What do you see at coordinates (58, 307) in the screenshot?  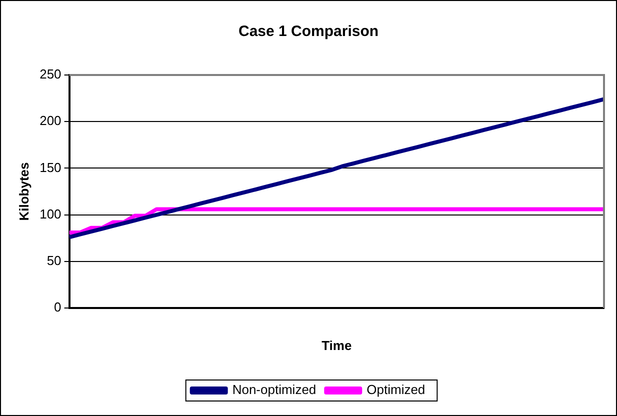 I see `y-tick-label: 0` at bounding box center [58, 307].